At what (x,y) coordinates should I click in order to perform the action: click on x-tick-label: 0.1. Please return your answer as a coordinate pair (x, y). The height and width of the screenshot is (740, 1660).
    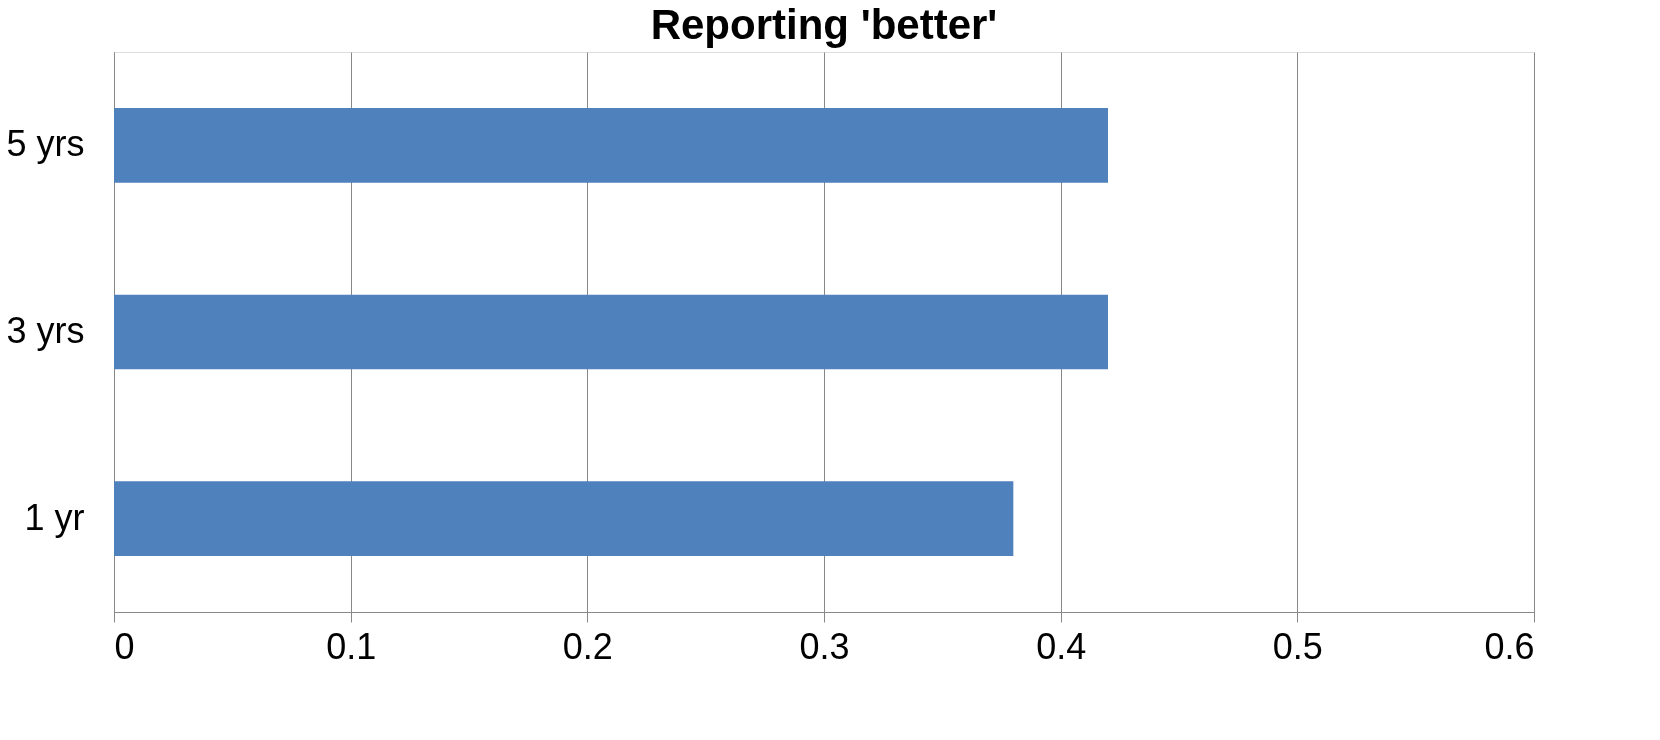
    Looking at the image, I should click on (351, 646).